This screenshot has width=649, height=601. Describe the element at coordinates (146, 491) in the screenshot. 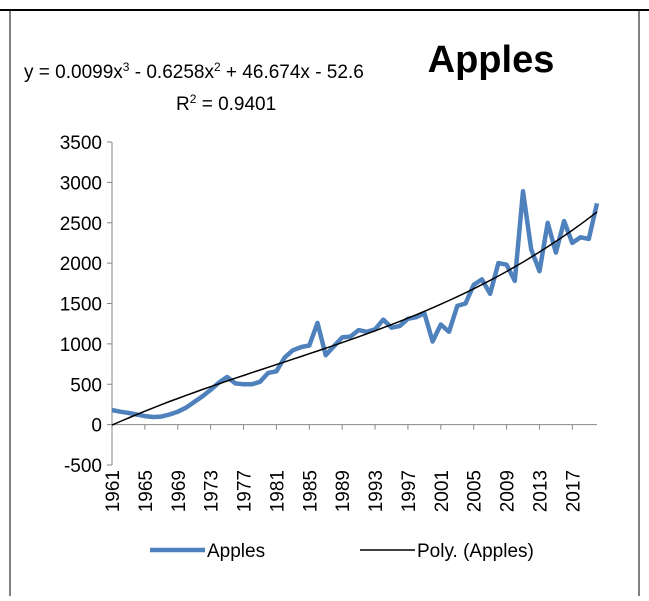

I see `x-tick-label: 1965` at that location.